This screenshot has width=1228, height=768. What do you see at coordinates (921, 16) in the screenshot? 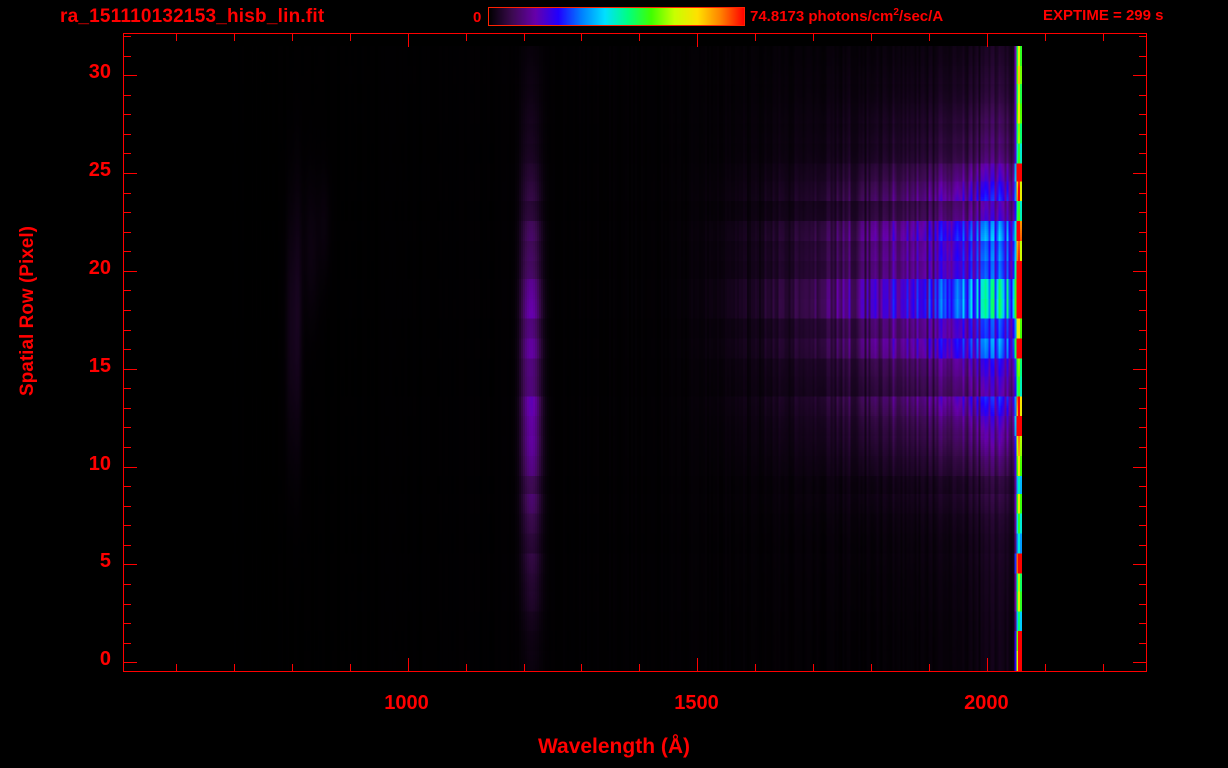
I see `colorbar-max-units-tail: /sec/A` at bounding box center [921, 16].